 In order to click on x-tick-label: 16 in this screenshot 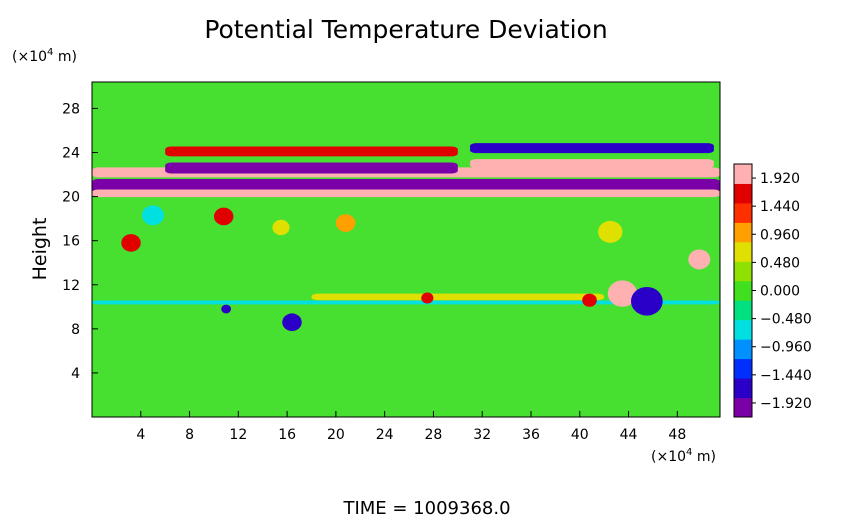, I will do `click(287, 435)`.